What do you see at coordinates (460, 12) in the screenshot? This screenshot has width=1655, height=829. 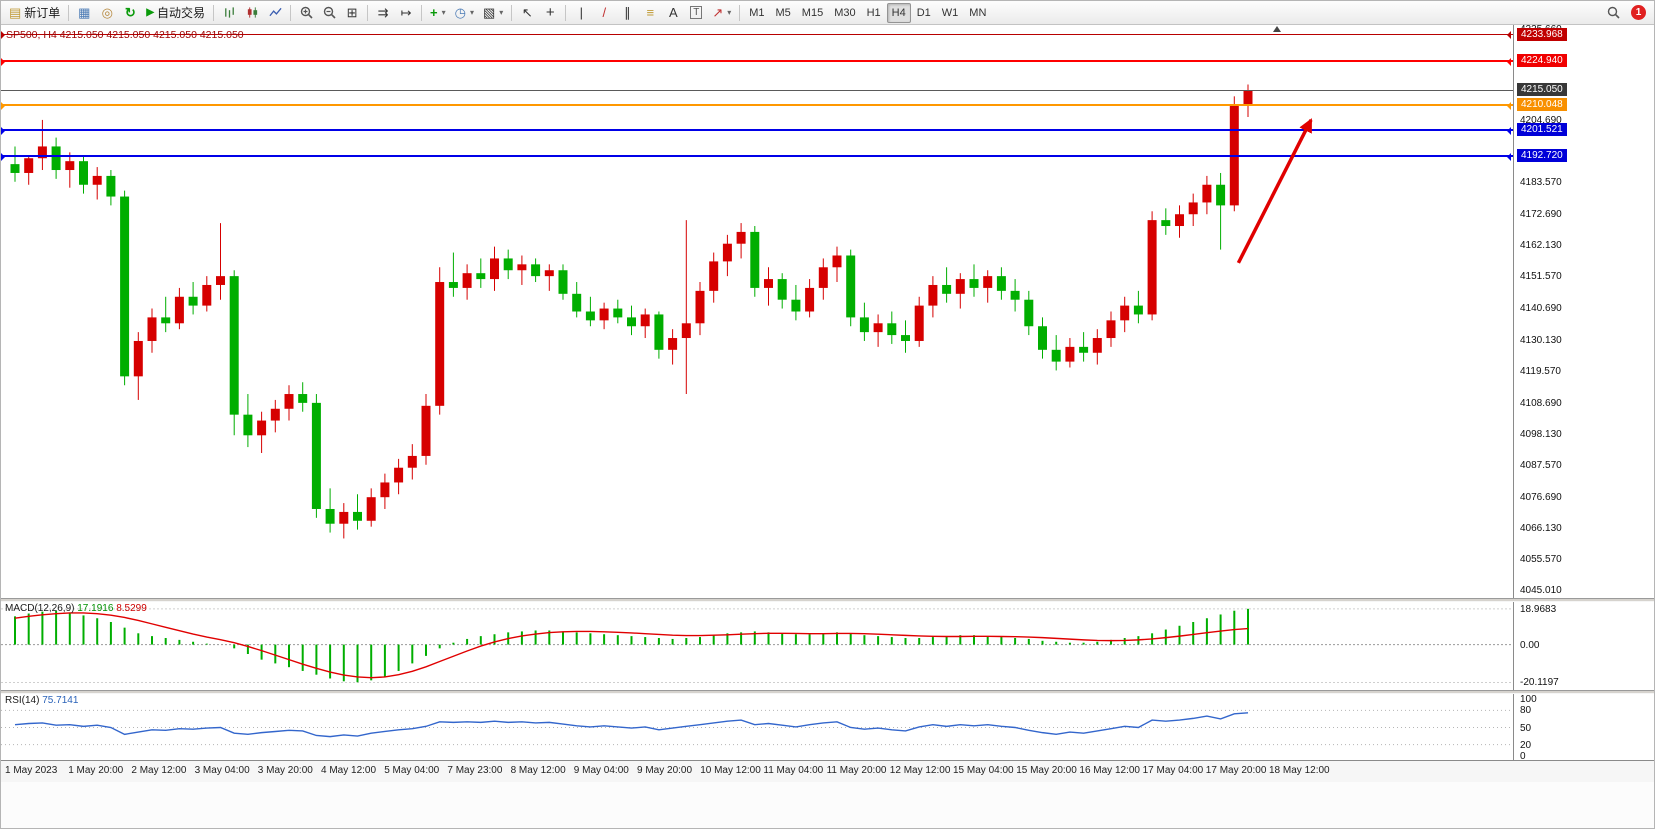 I see `periods-icon: ◷` at bounding box center [460, 12].